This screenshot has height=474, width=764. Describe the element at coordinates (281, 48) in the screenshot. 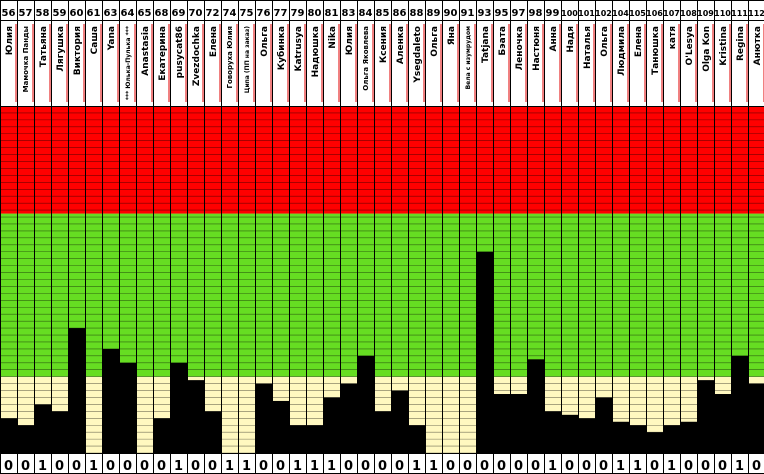

I see `category-name-77: Кубинка` at that location.